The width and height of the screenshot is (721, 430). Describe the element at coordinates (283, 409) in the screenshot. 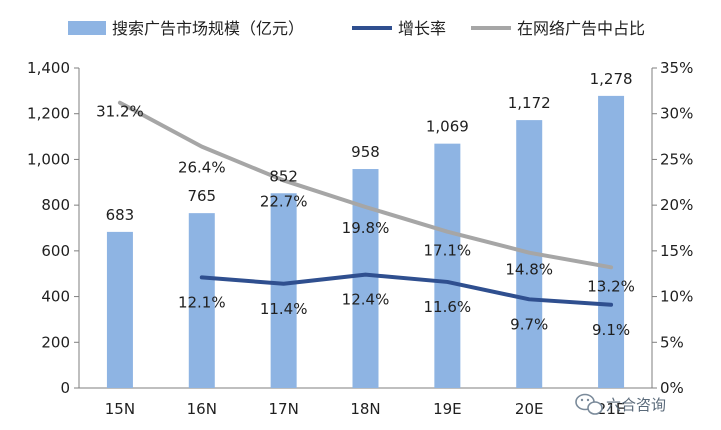

I see `x-tick-label: 17N` at that location.